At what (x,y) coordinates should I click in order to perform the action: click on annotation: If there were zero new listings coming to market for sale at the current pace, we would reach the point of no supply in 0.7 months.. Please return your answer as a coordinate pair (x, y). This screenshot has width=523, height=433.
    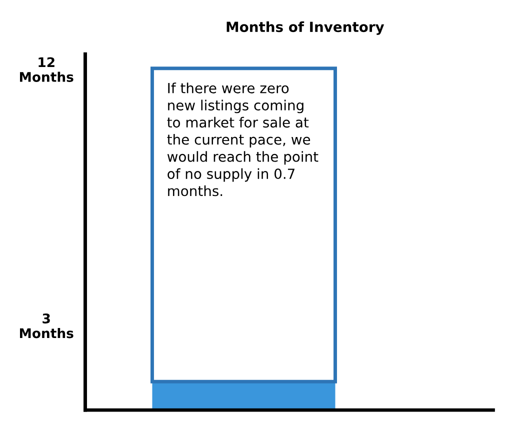
    Looking at the image, I should click on (242, 139).